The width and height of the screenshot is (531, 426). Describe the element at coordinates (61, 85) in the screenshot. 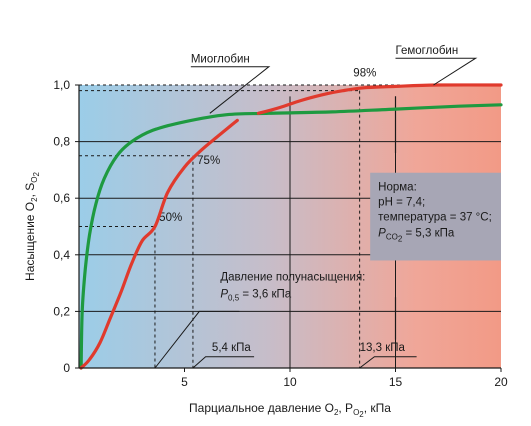

I see `y-tick-label: 1,0` at that location.